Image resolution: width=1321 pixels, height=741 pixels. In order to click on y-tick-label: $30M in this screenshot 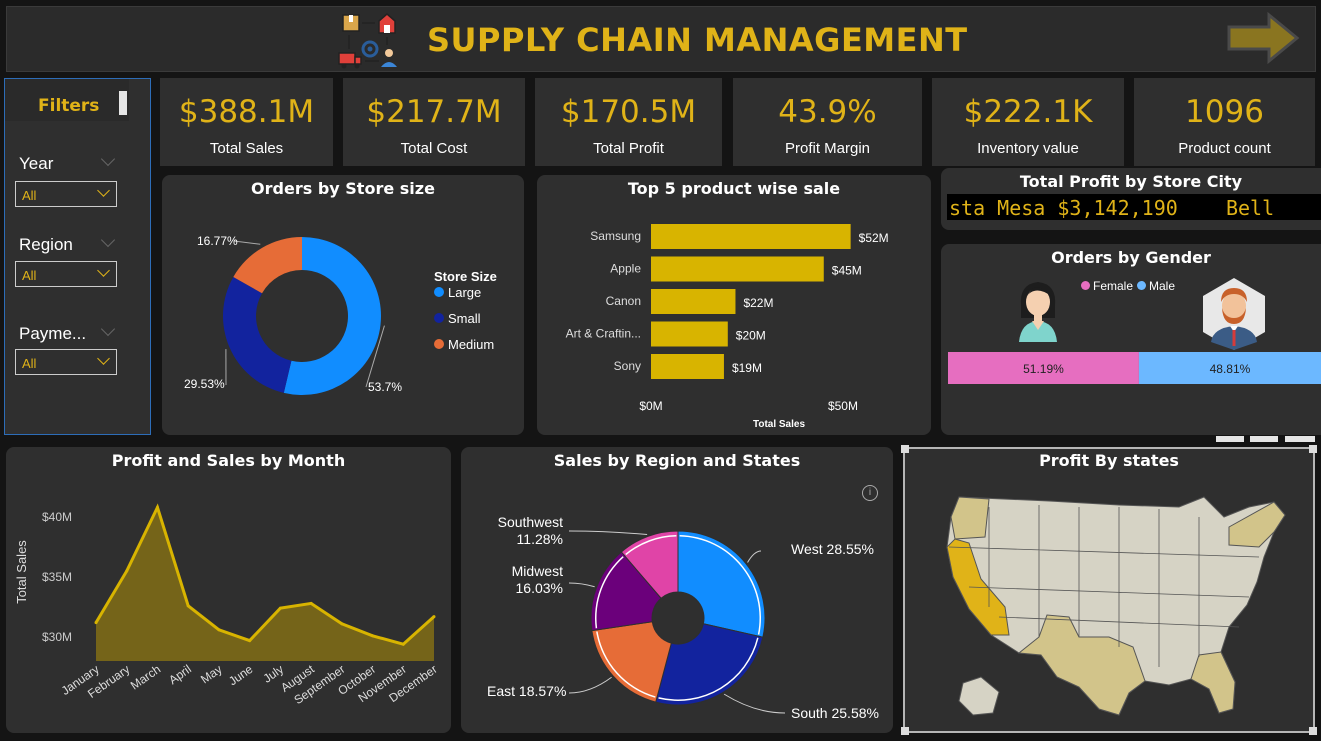, I will do `click(57, 637)`.